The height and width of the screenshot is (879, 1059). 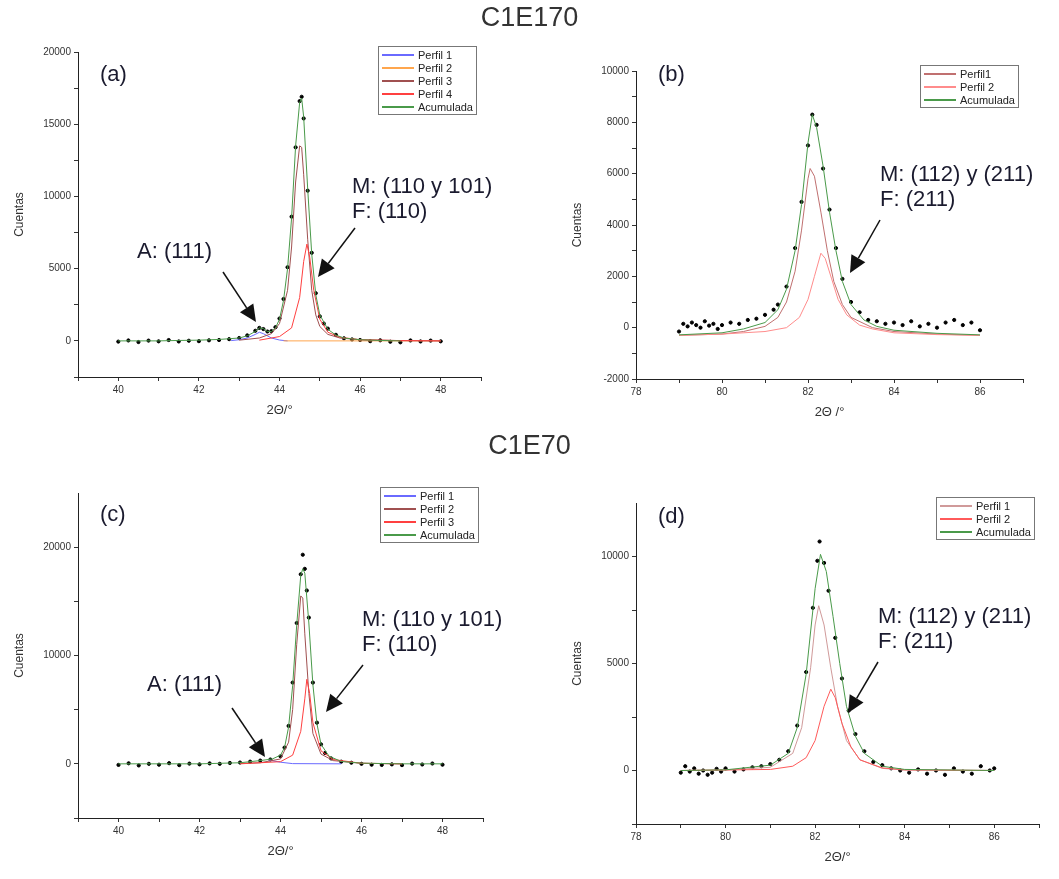 I want to click on legend-label: Perfil1, so click(x=975, y=73).